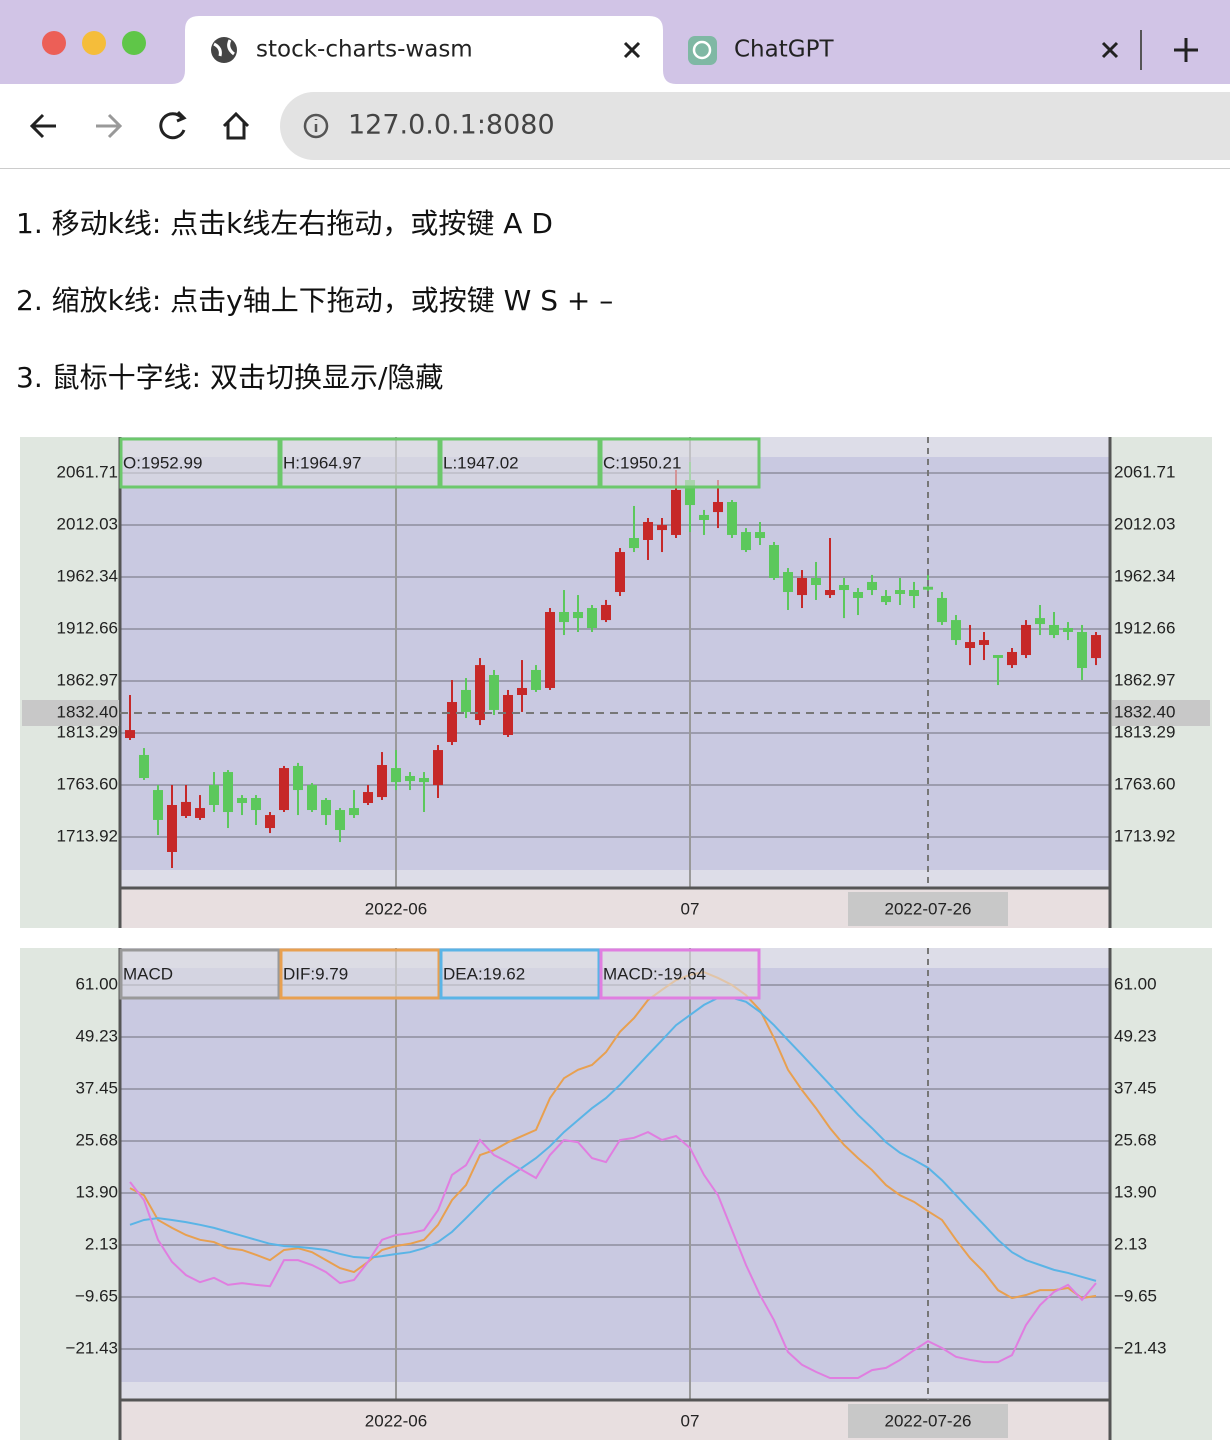 The height and width of the screenshot is (1456, 1230). Describe the element at coordinates (87, 679) in the screenshot. I see `y-tick-label: 1862.97` at that location.